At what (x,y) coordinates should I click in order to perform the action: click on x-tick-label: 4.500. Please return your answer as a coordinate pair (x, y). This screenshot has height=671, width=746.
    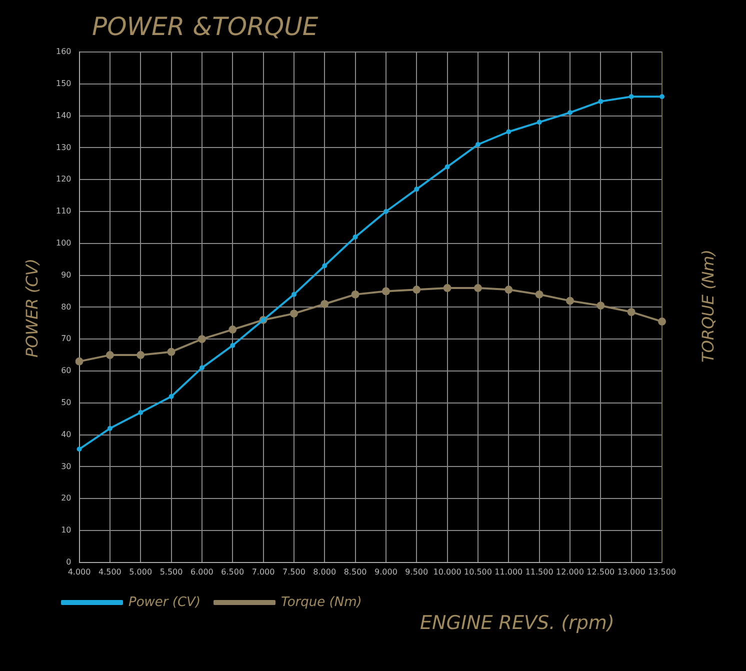
    Looking at the image, I should click on (110, 571).